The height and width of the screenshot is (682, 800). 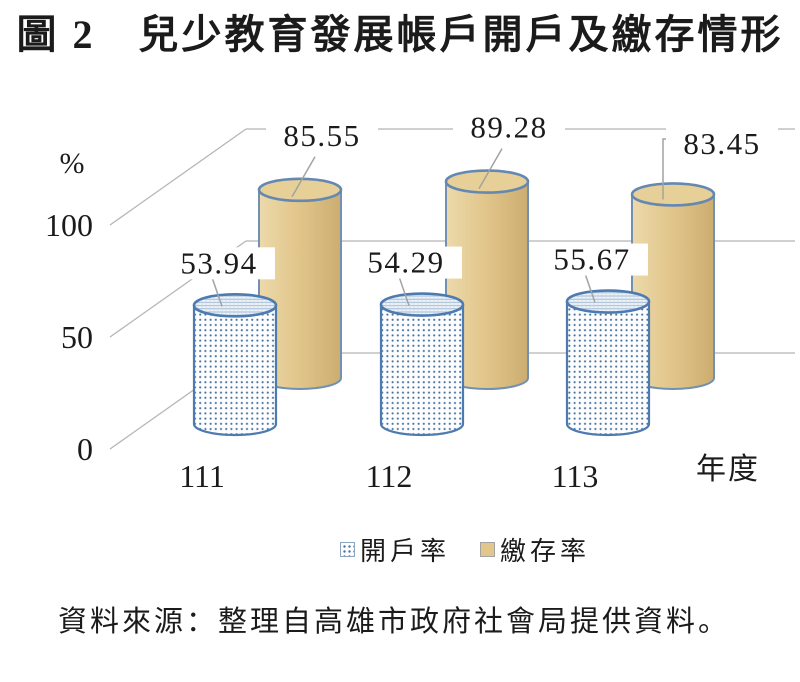 I want to click on legend-label-deposit-rate: 繳存率, so click(x=545, y=551).